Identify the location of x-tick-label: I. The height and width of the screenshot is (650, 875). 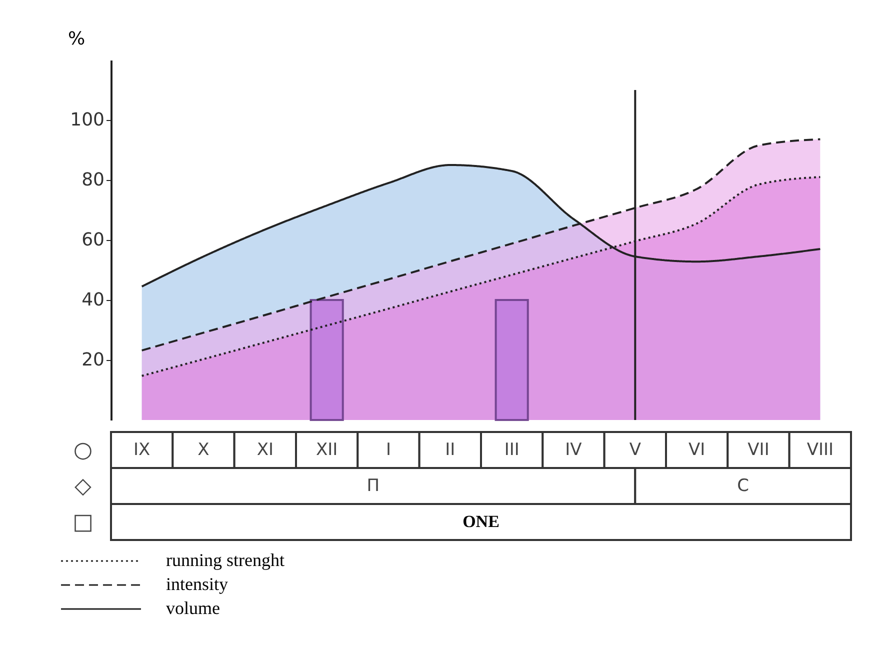
(389, 450).